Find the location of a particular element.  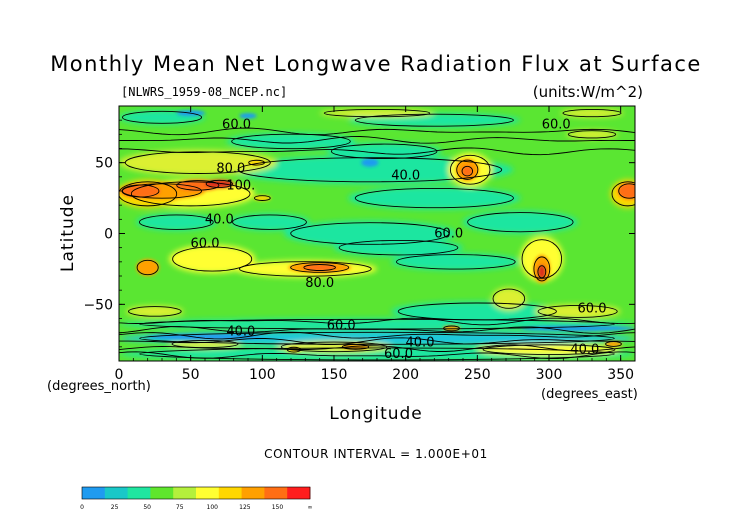

x-tick-label: 200 is located at coordinates (405, 375).